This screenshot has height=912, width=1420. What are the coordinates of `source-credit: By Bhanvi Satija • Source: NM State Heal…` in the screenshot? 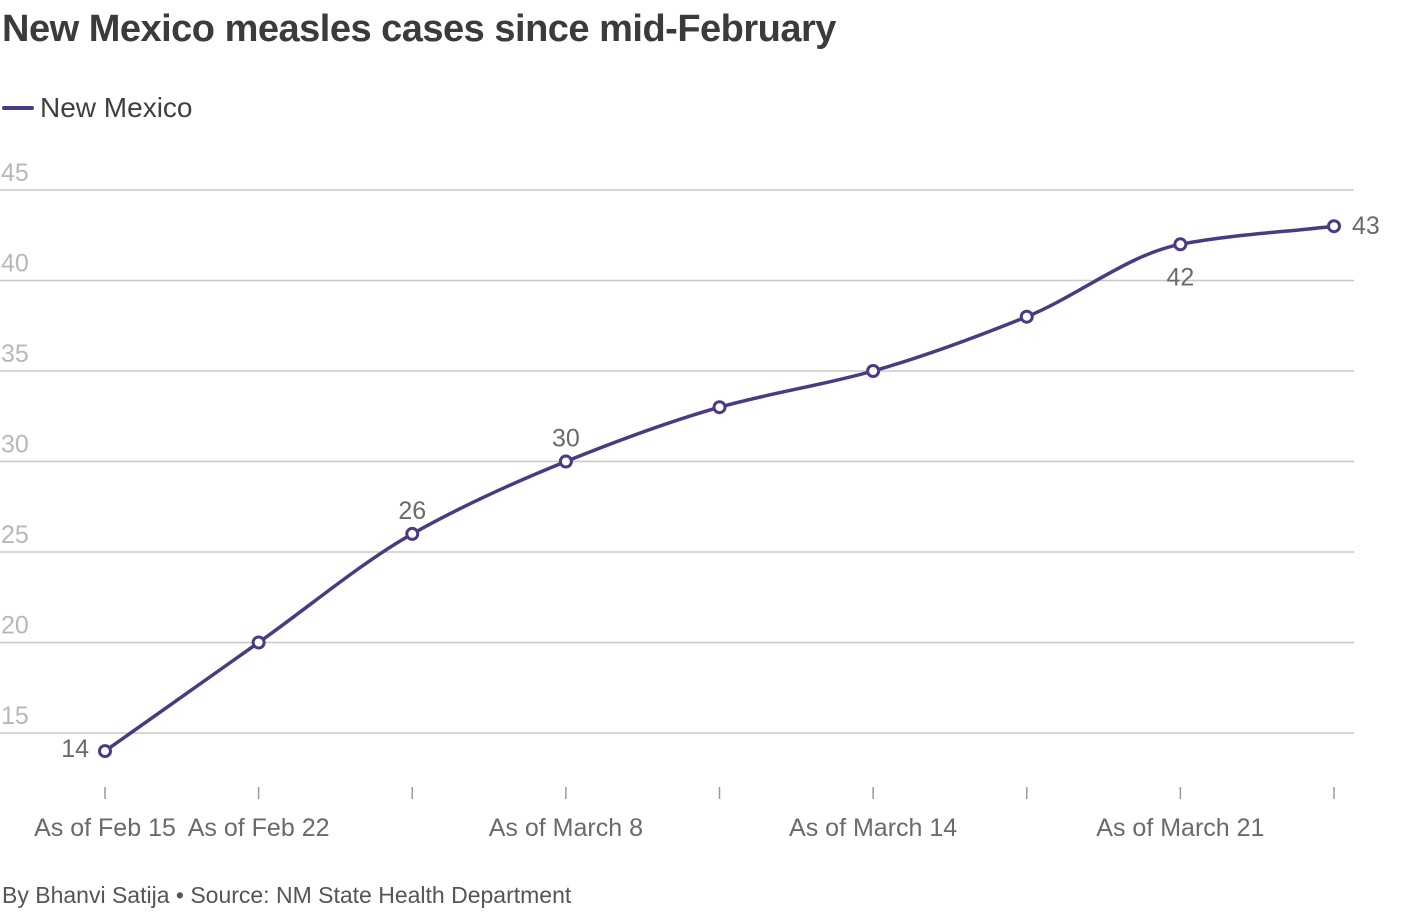 It's located at (287, 895).